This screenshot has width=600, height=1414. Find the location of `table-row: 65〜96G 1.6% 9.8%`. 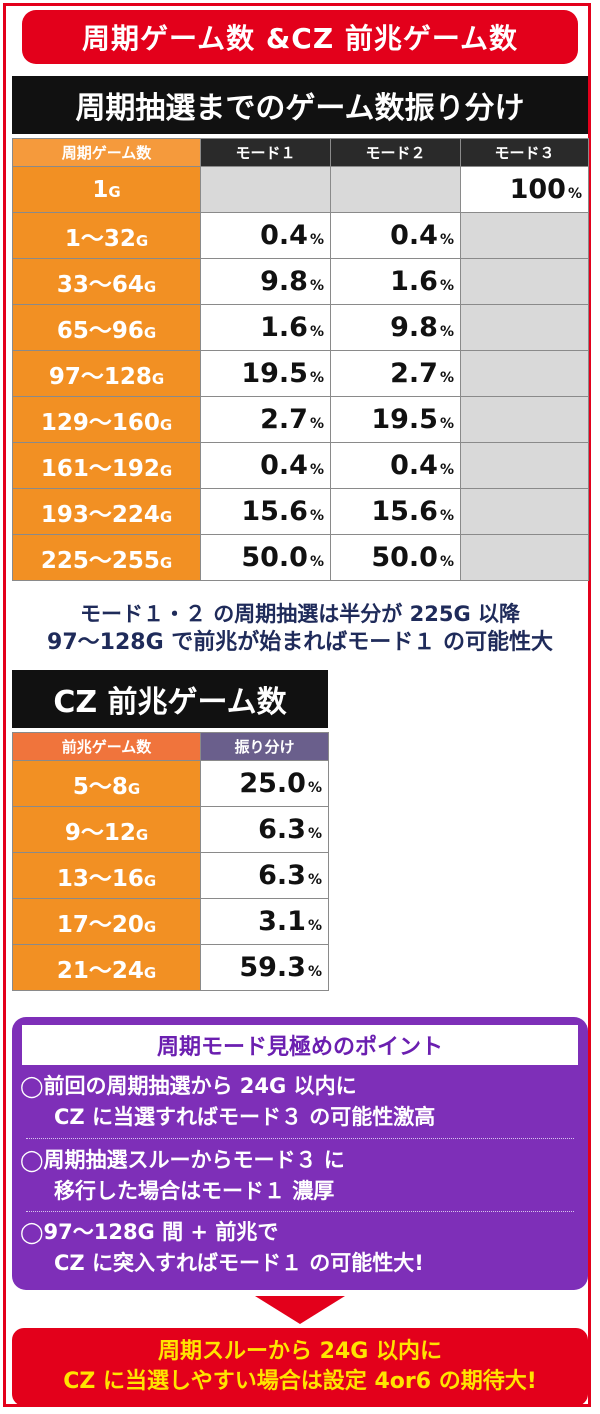

table-row: 65〜96G 1.6% 9.8% is located at coordinates (300, 327).